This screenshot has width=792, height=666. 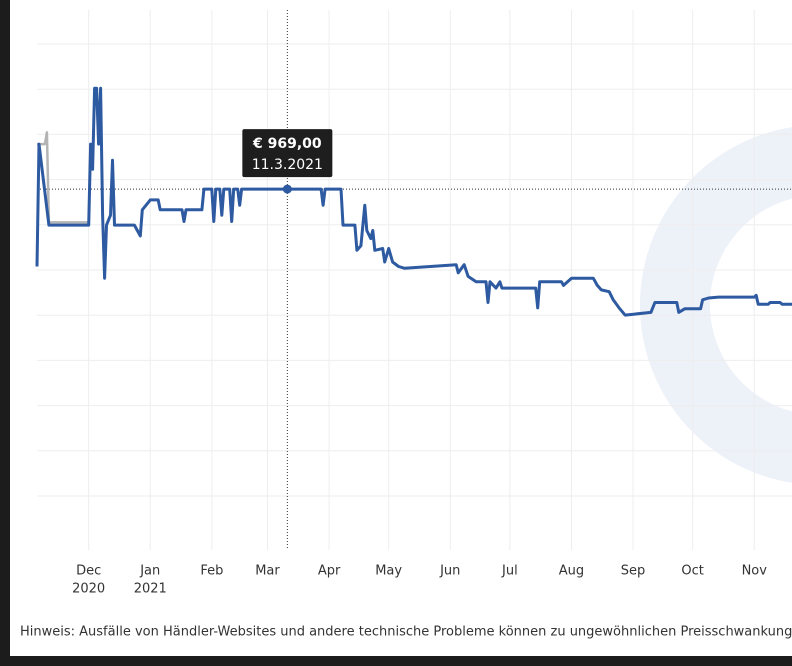 I want to click on x-year-label: 2021, so click(x=150, y=589).